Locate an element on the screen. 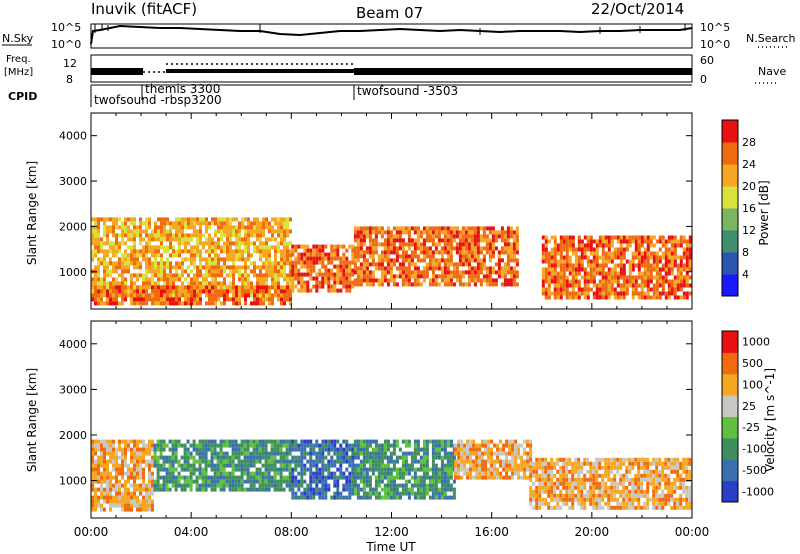 Image resolution: width=800 pixels, height=554 pixels. freq-panel: Freq. [MHz] 12 8 Nave 60 0 is located at coordinates (395, 70).